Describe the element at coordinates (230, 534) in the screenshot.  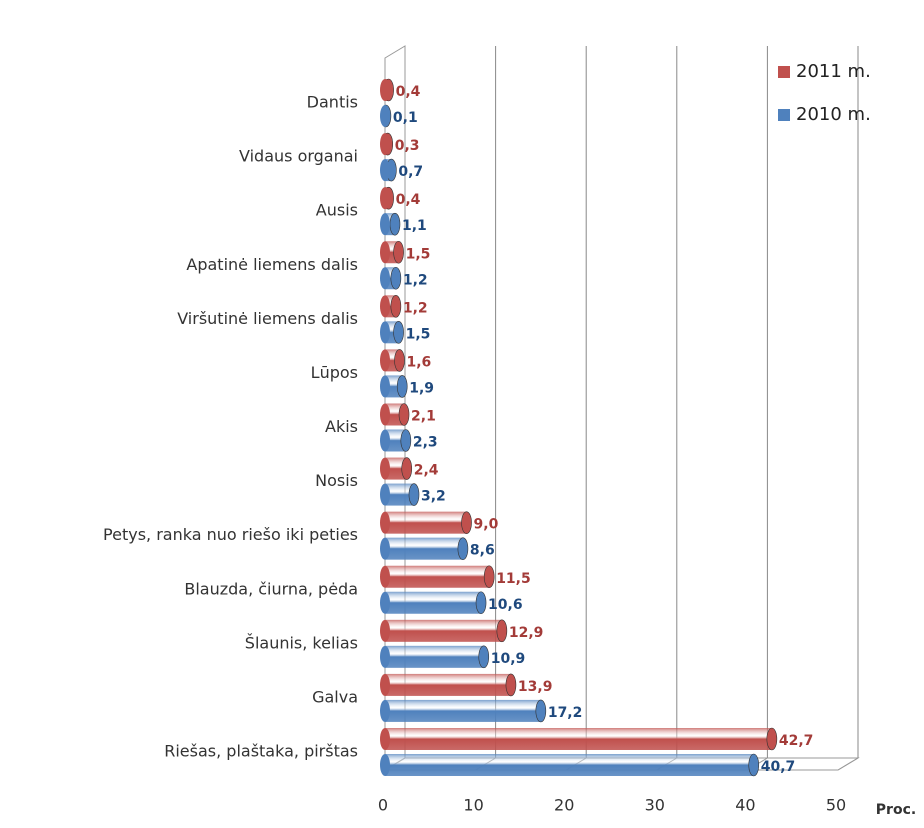
I see `y-tick-label: Petys, ranka nuo riešo iki peties` at that location.